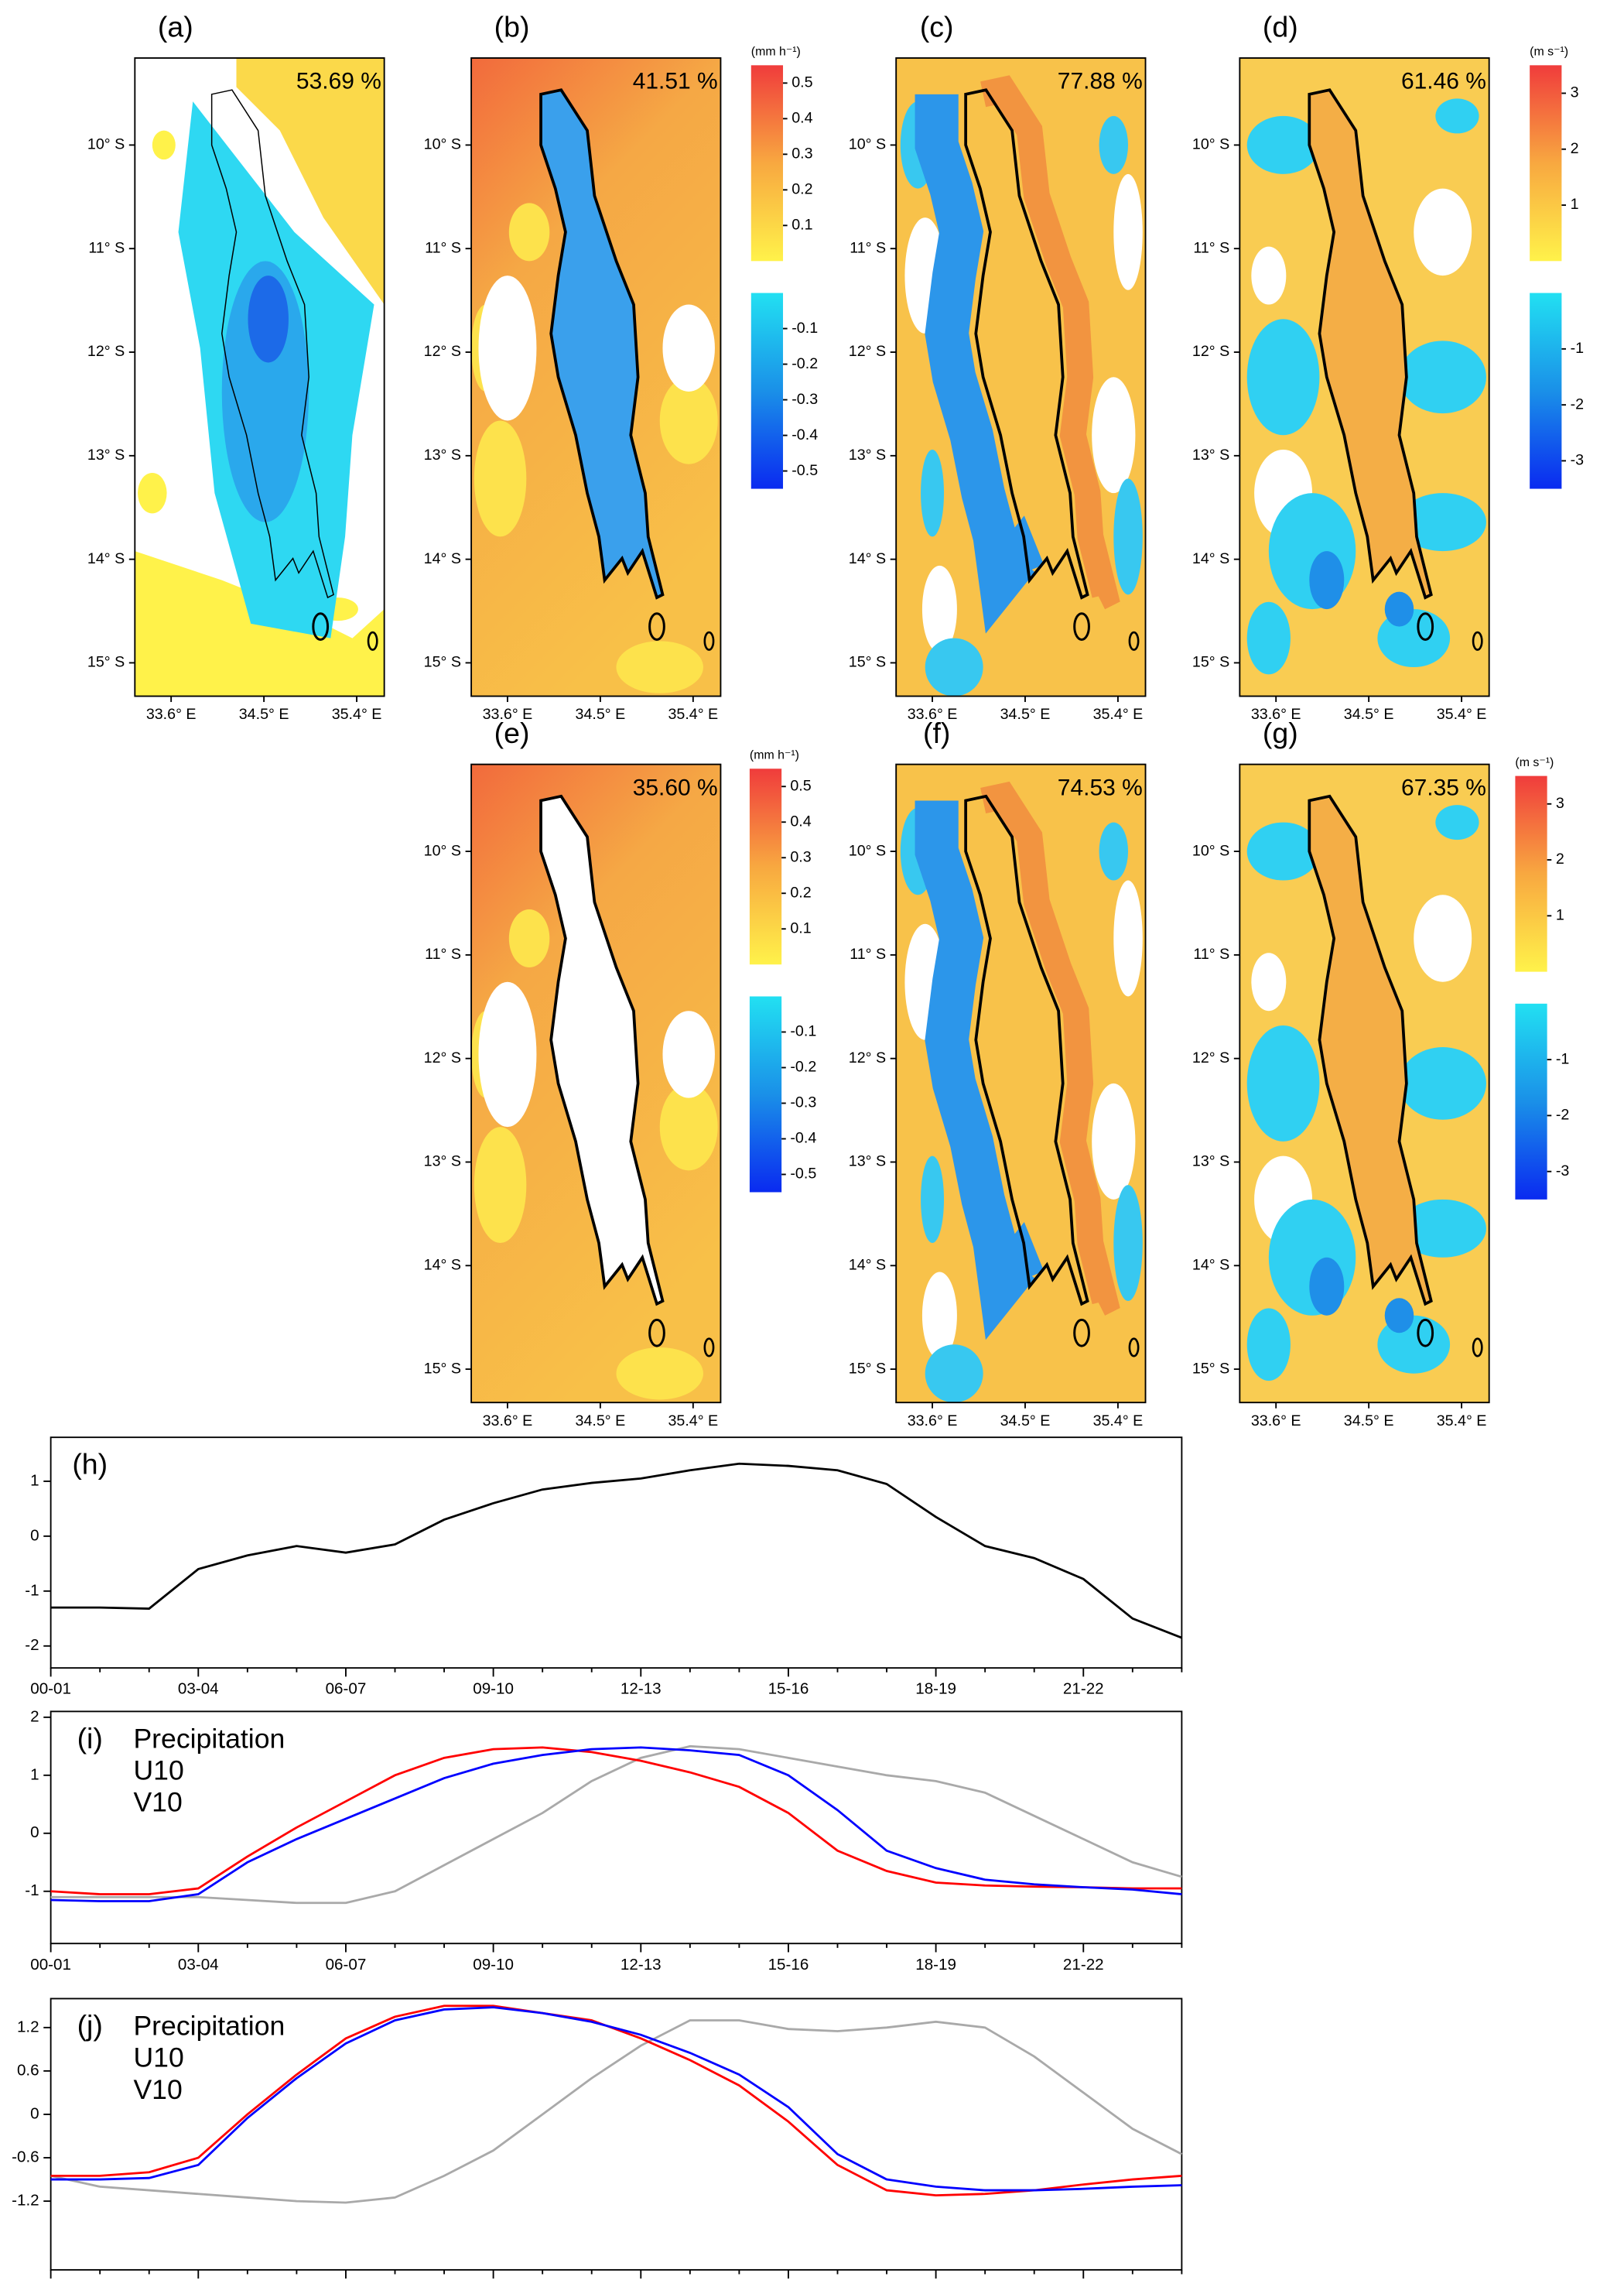 Image resolution: width=1624 pixels, height=2280 pixels. What do you see at coordinates (494, 1689) in the screenshot?
I see `x-tick-label: 09-10` at bounding box center [494, 1689].